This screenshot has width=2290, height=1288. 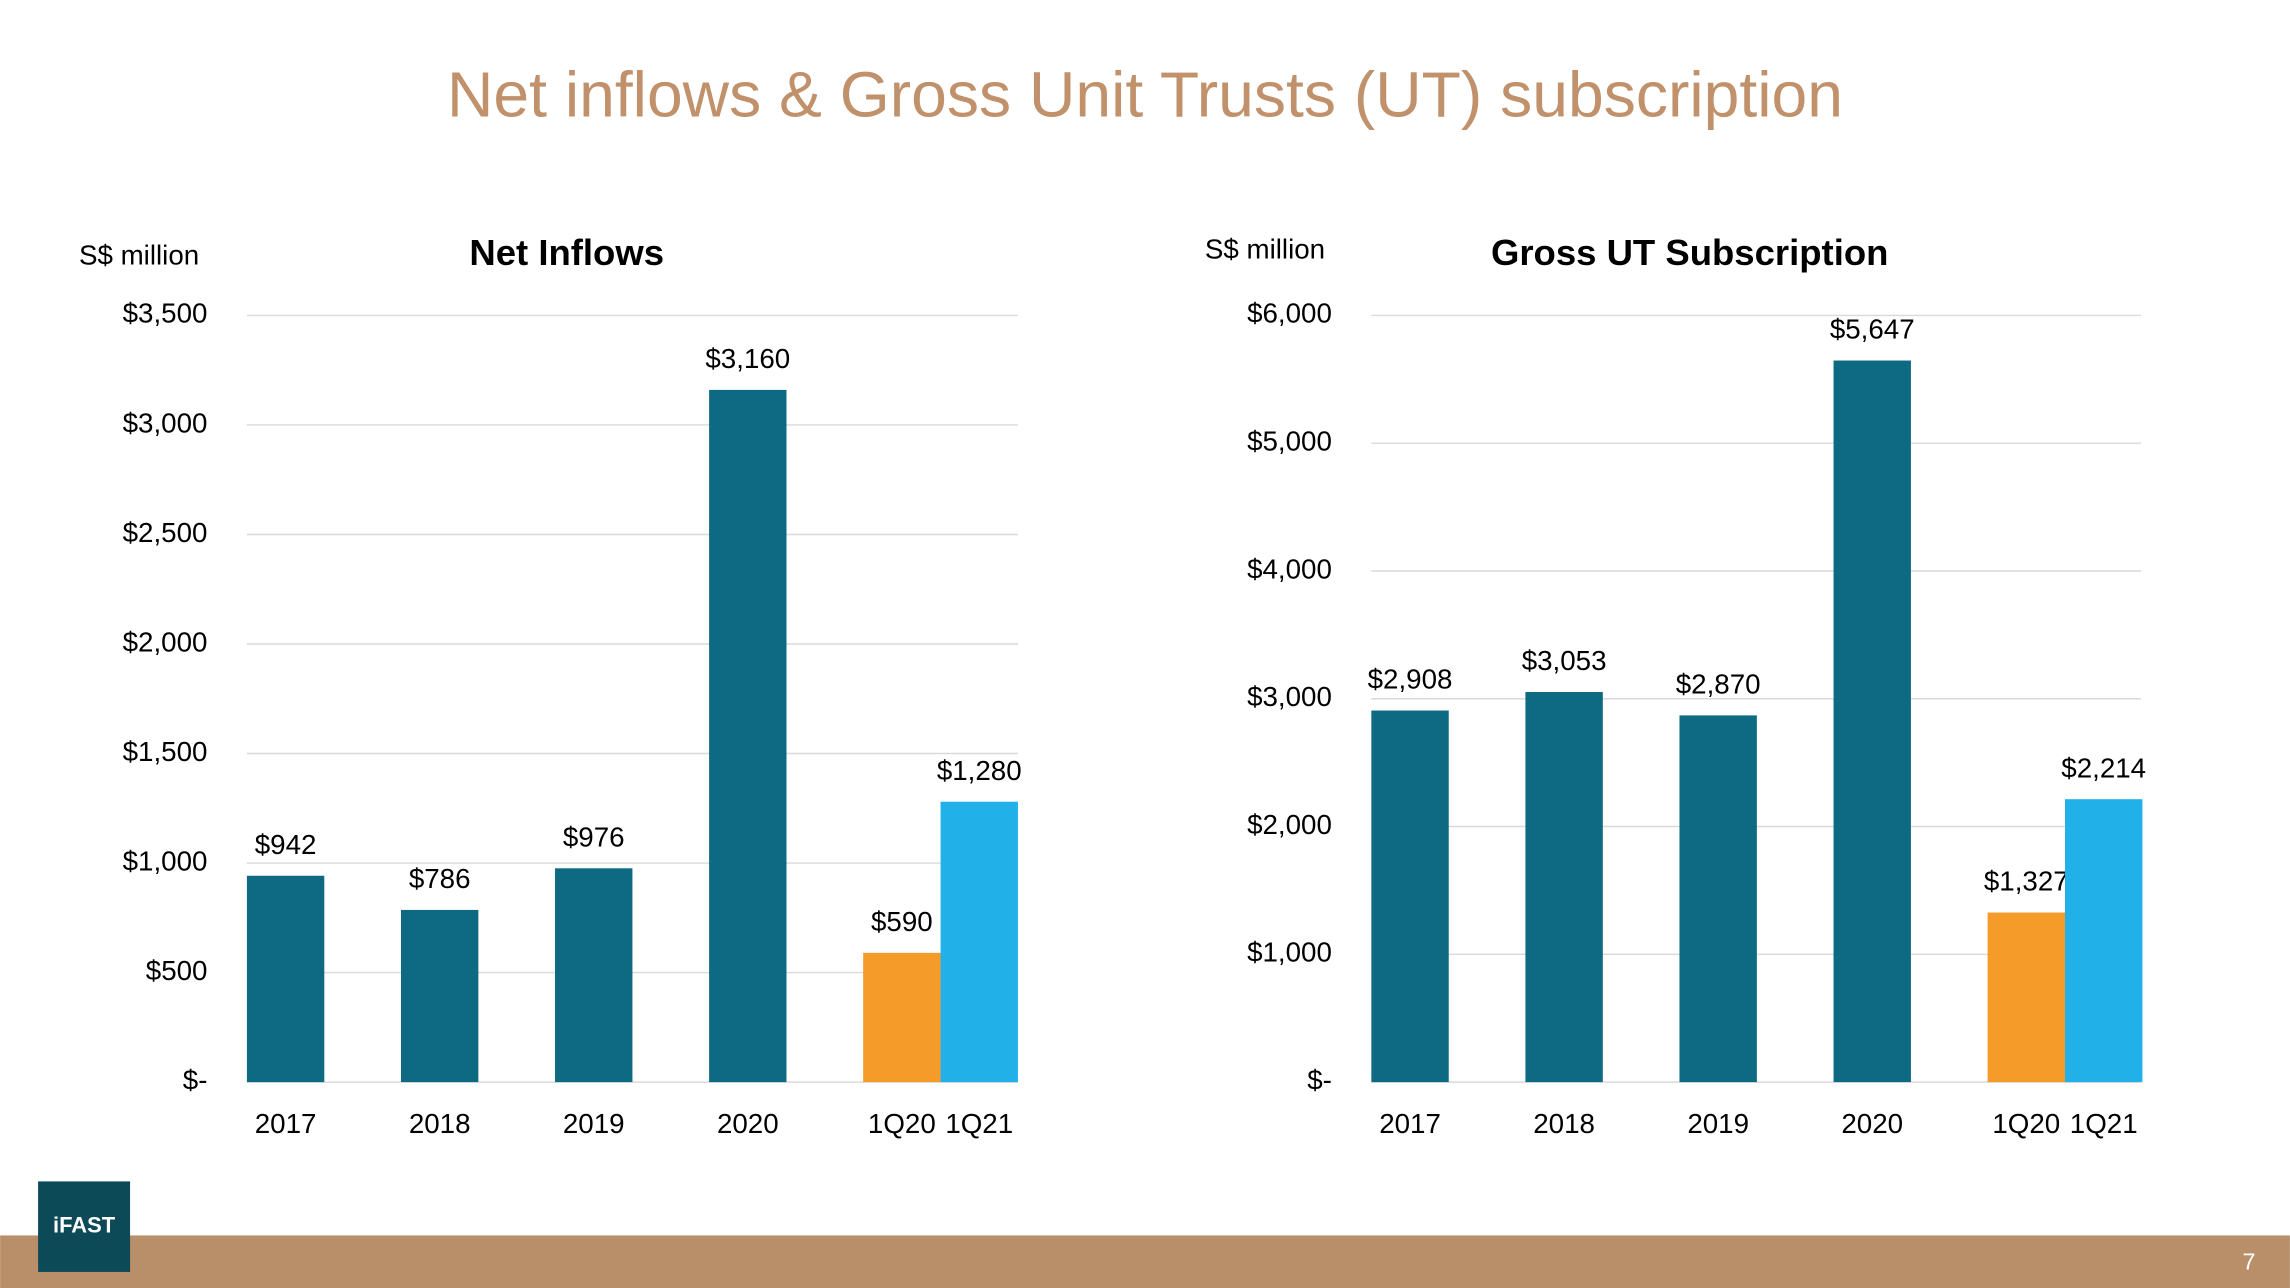 I want to click on value-label: $5,647, so click(x=1872, y=329).